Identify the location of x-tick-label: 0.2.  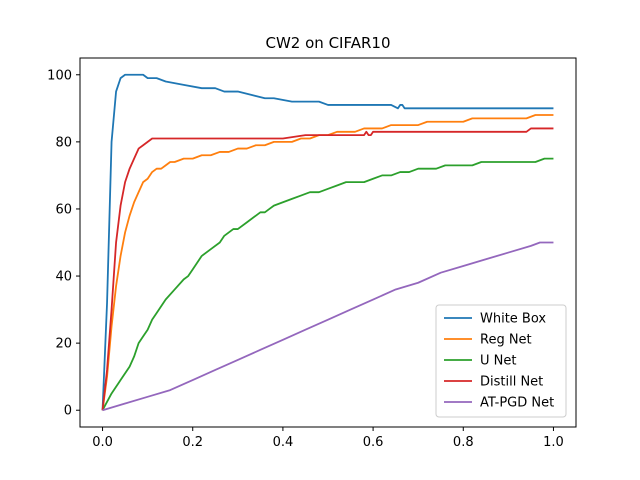
(192, 442).